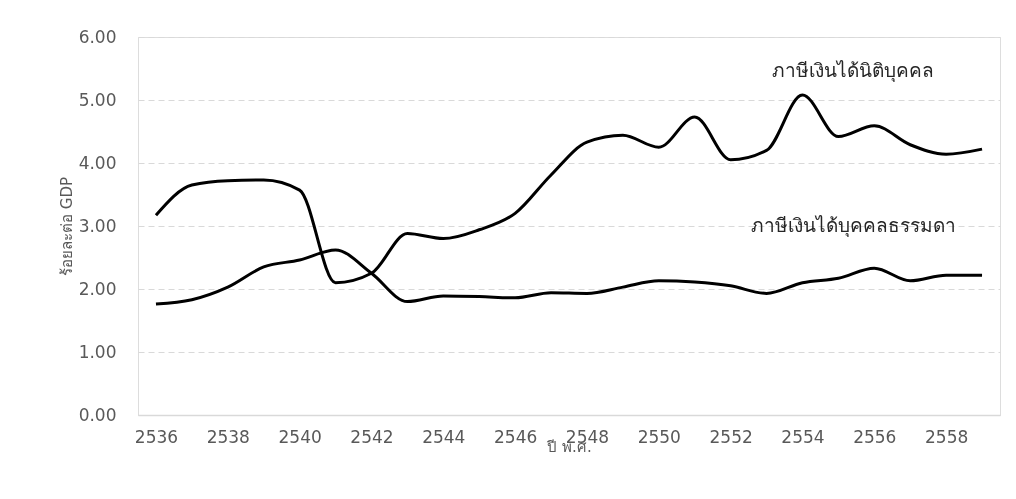 This screenshot has width=1016, height=499. Describe the element at coordinates (97, 36) in the screenshot. I see `y-tick-label: 6.00` at that location.